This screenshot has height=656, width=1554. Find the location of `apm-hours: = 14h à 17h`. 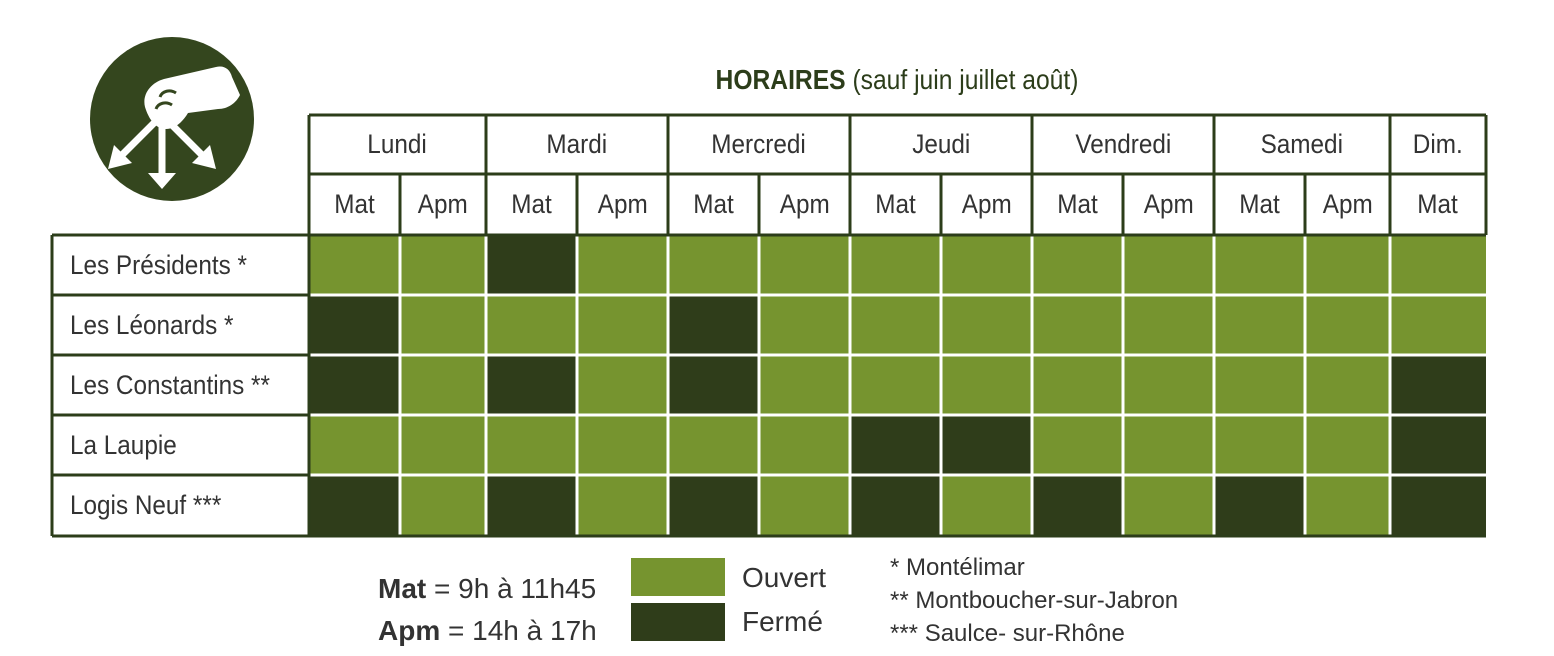

apm-hours: = 14h à 17h is located at coordinates (522, 630).